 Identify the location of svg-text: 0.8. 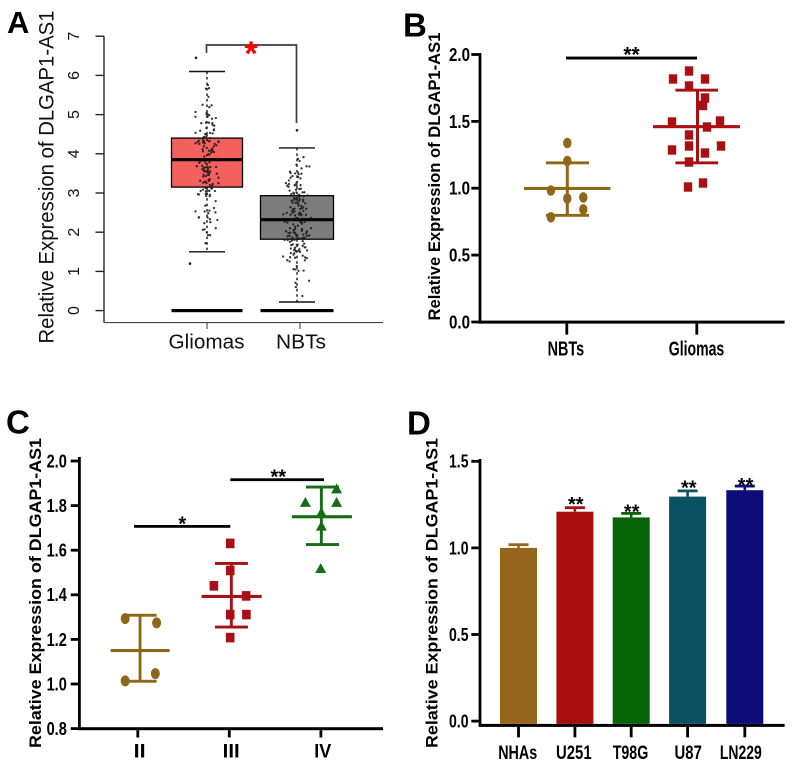
(57, 729).